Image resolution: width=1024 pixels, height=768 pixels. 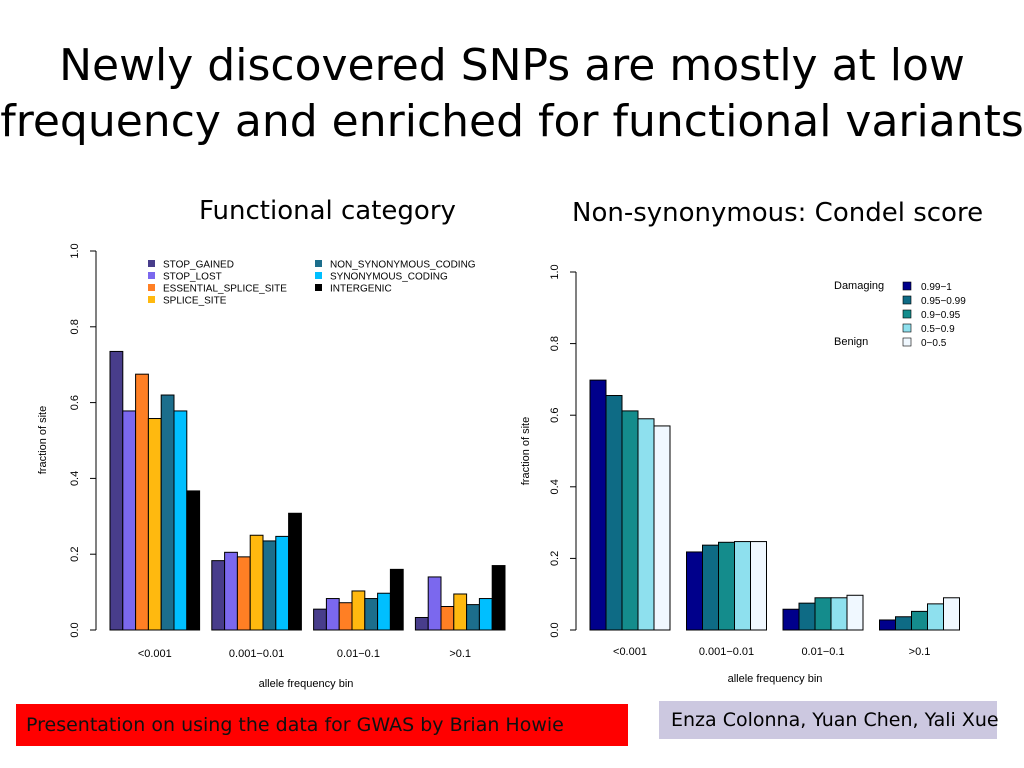 I want to click on functional-category-heading: Functional category, so click(x=327, y=211).